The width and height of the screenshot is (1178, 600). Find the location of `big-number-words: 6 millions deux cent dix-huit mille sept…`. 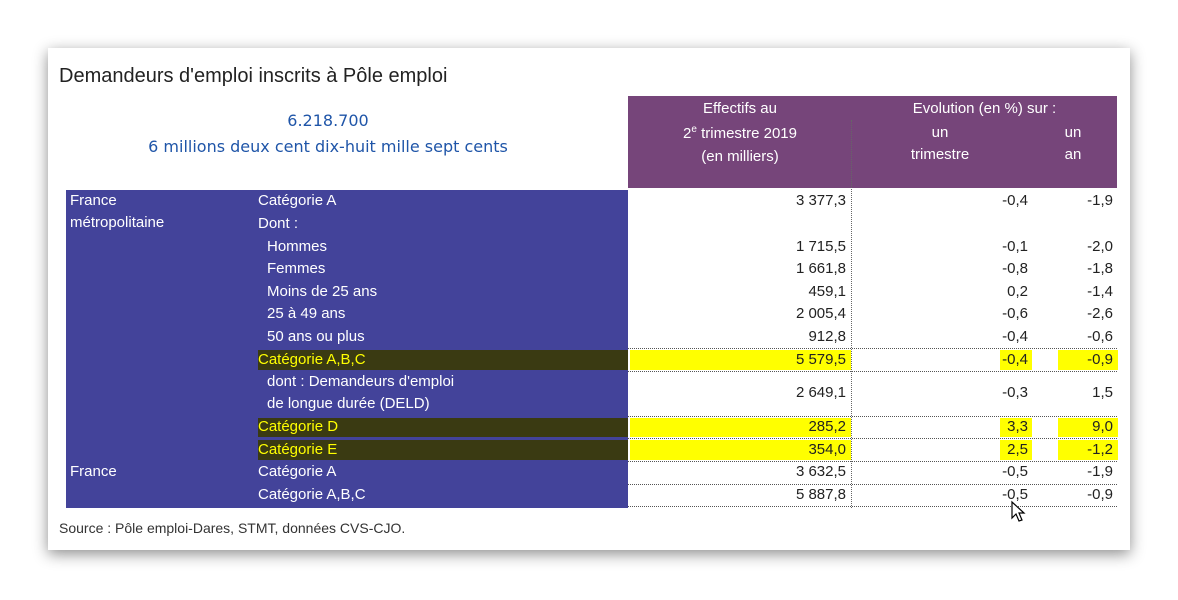

big-number-words: 6 millions deux cent dix-huit mille sept… is located at coordinates (328, 146).